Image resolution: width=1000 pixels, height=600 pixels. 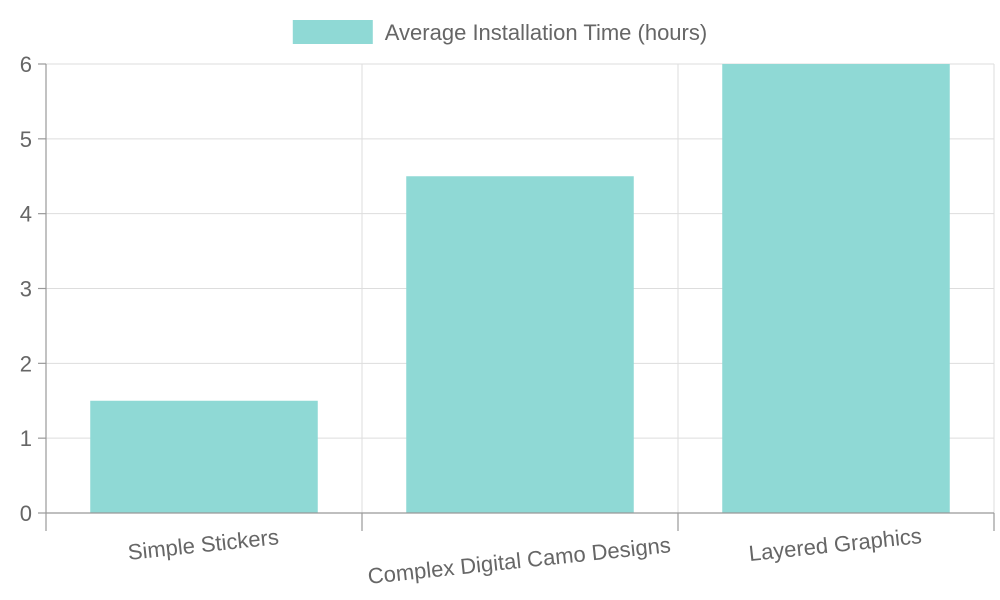 I want to click on x-tick-label: Complex Digital Camo Designs, so click(x=519, y=560).